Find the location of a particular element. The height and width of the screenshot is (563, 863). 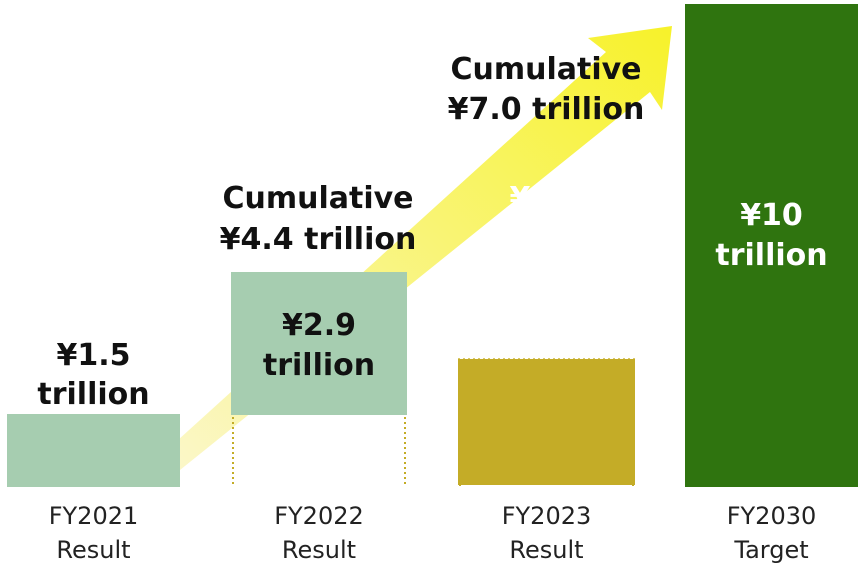

category-label: Target is located at coordinates (770, 549).